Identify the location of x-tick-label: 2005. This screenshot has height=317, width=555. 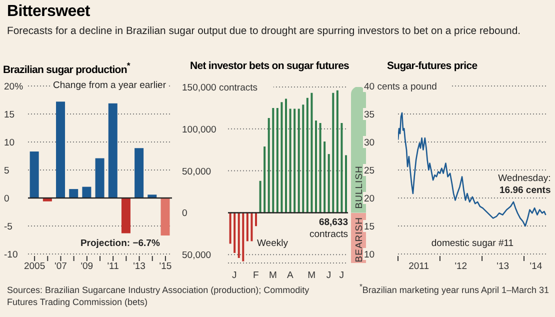
(35, 266).